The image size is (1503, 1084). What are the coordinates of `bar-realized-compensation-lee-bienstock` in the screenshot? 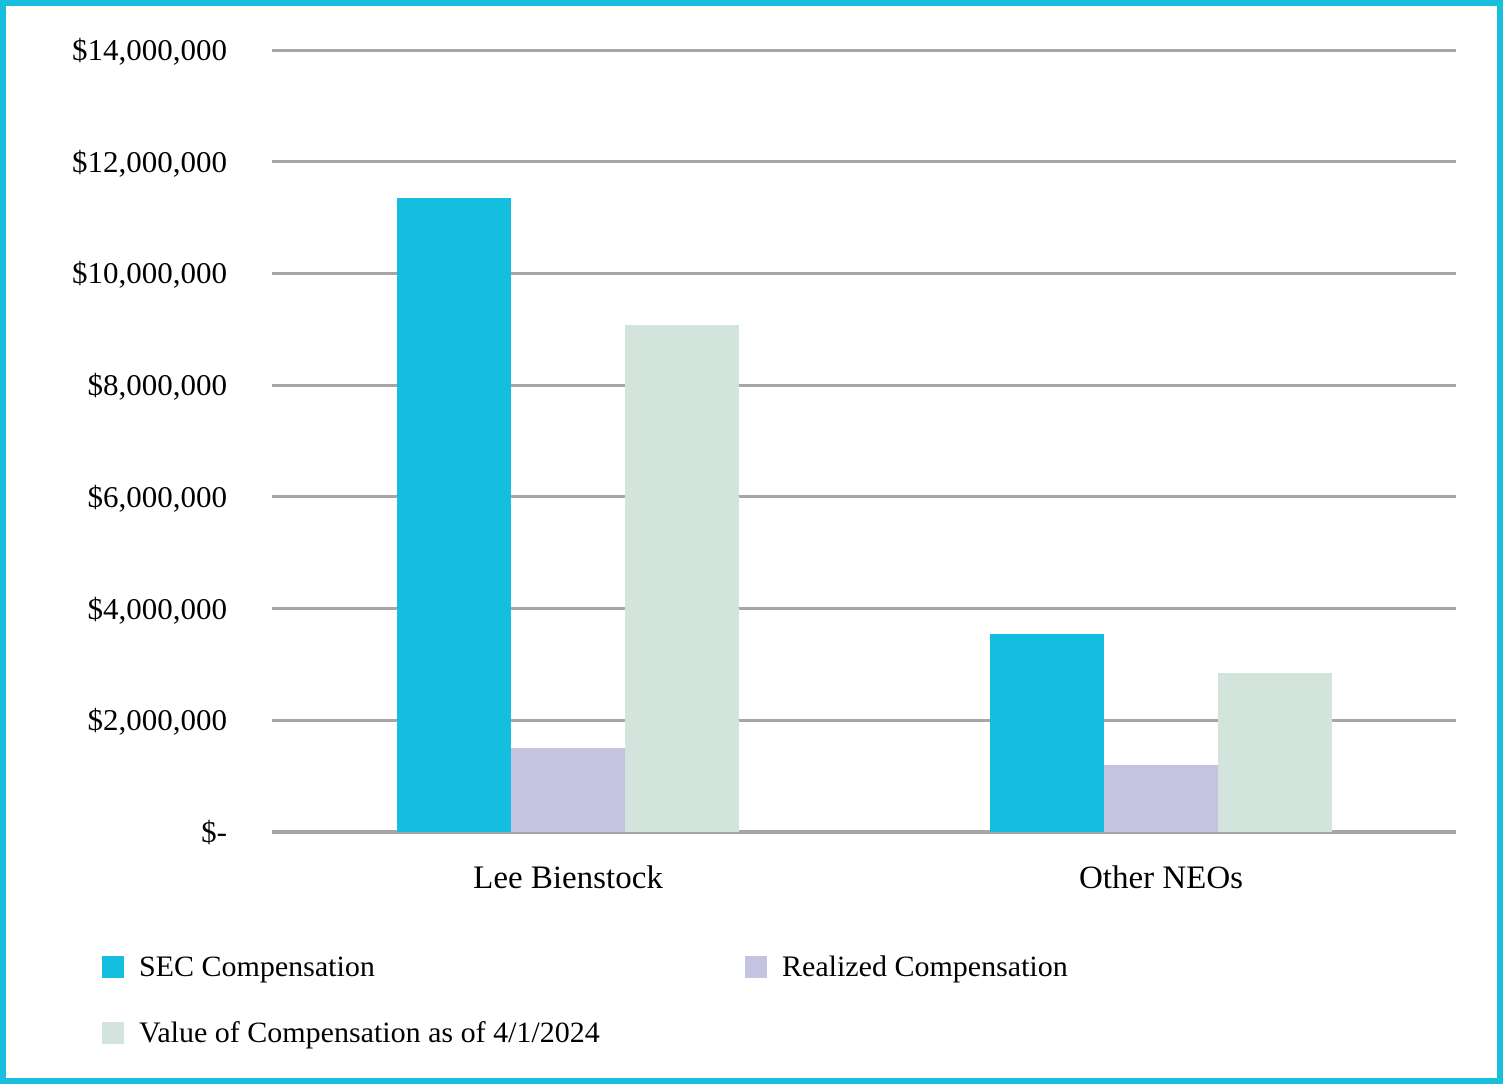 It's located at (568, 790).